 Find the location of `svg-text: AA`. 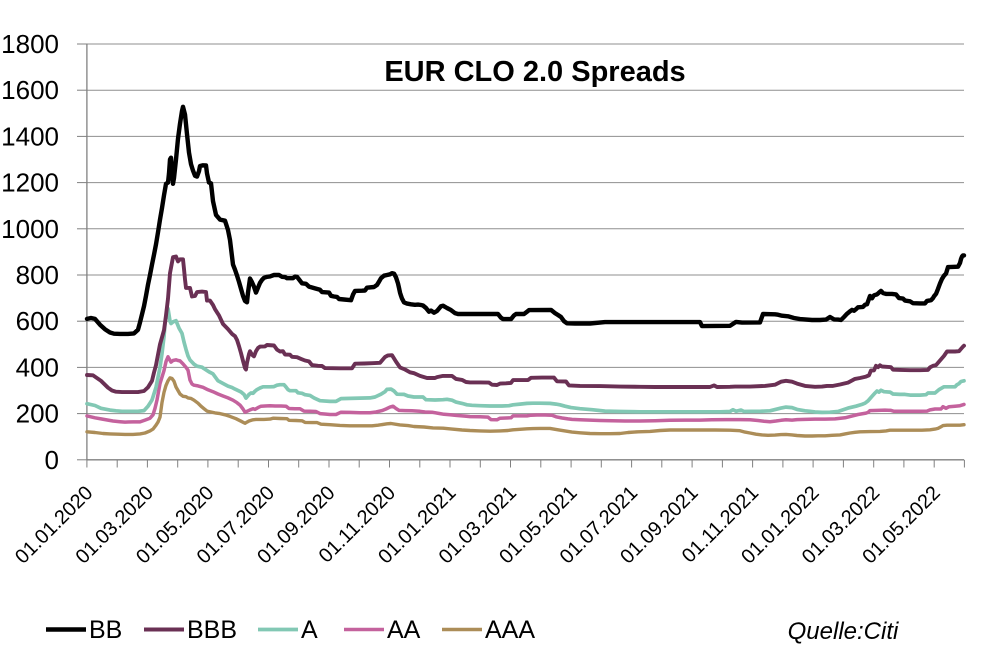

svg-text: AA is located at coordinates (404, 630).